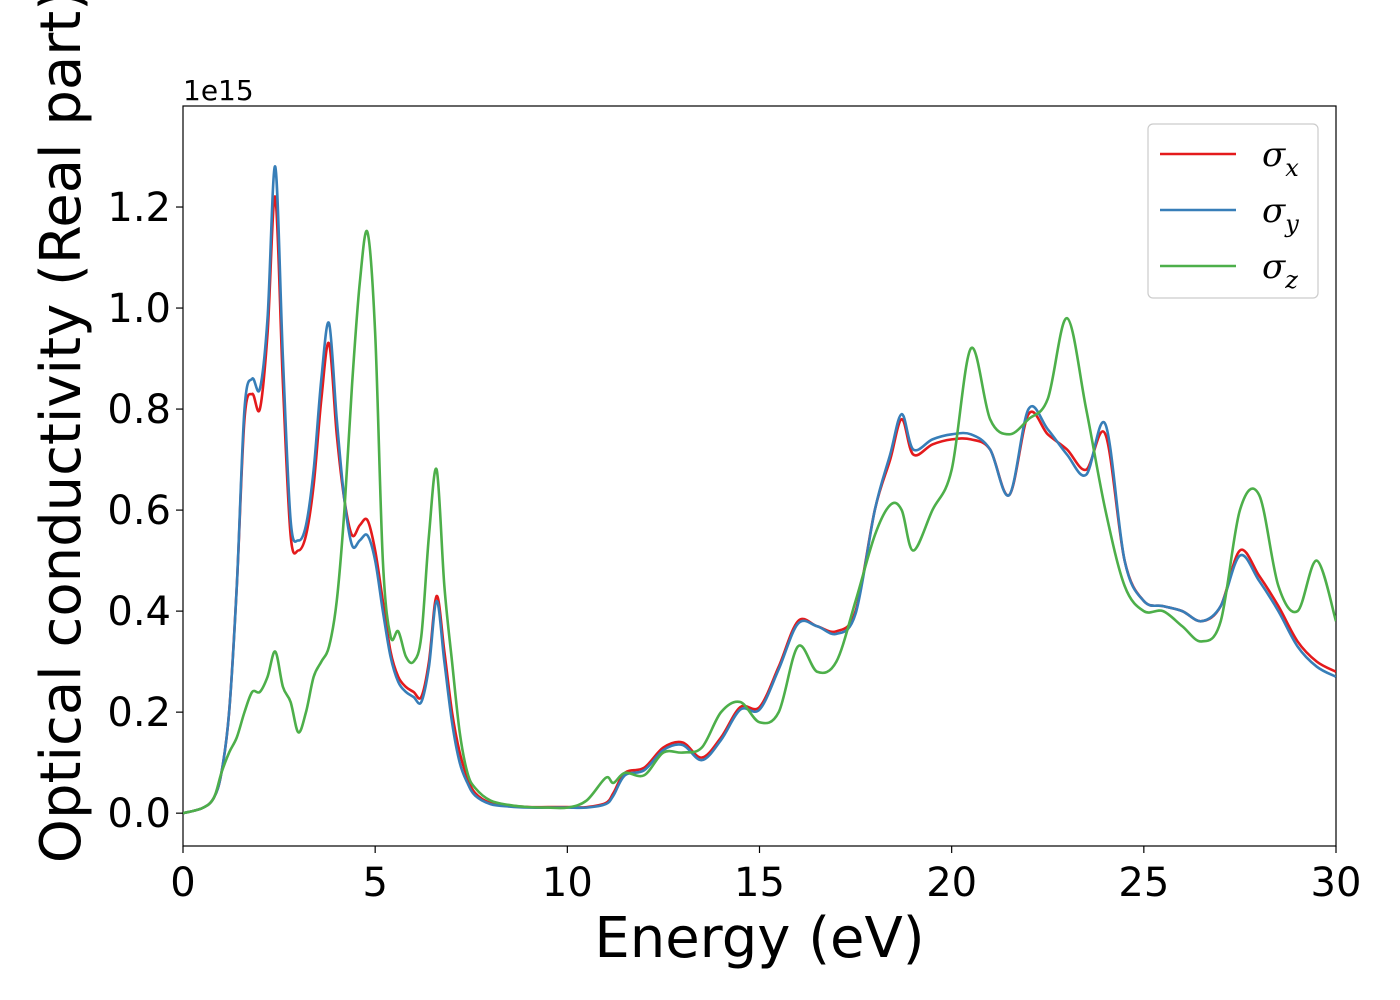 Image resolution: width=1400 pixels, height=1000 pixels. Describe the element at coordinates (61, 431) in the screenshot. I see `y-axis-label: Optical conductivity (Real part)` at that location.